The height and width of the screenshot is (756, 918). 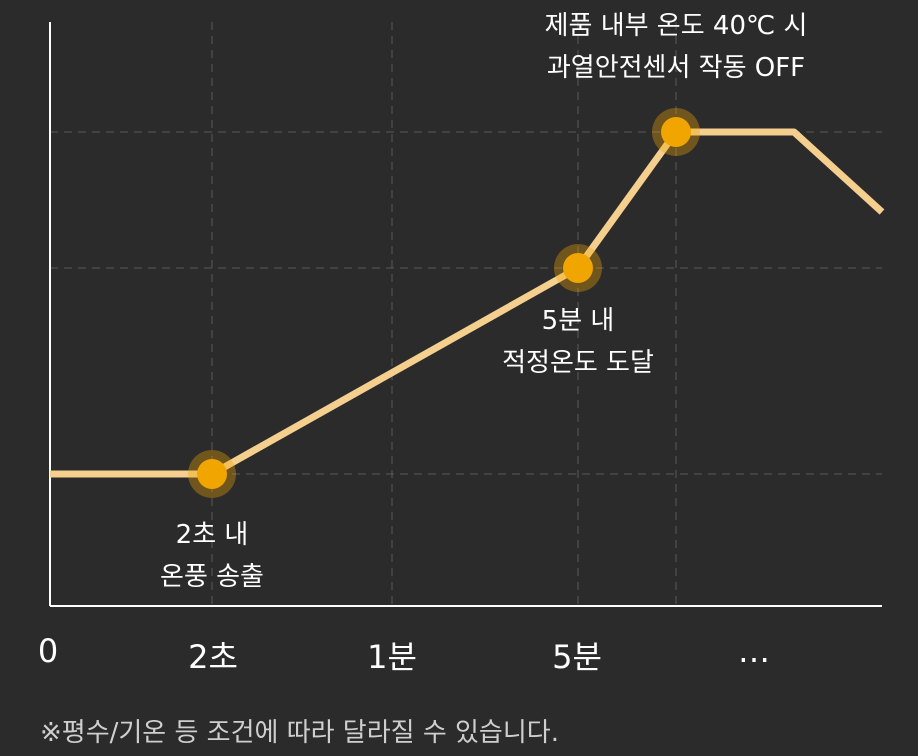 I want to click on annotation-2s-line1: 2초 내, so click(x=212, y=535).